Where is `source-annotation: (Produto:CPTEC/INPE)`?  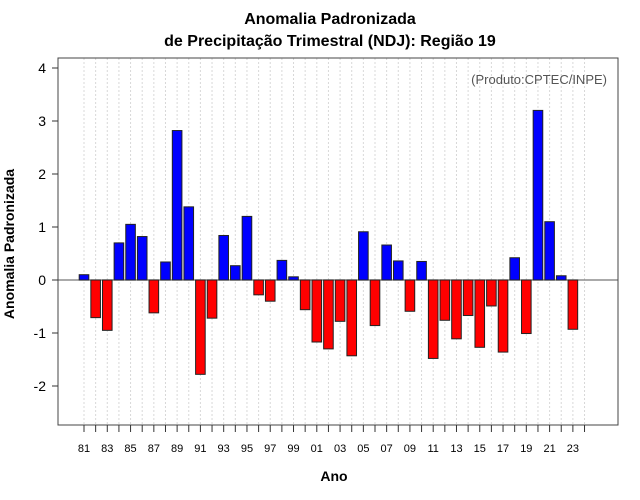 source-annotation: (Produto:CPTEC/INPE) is located at coordinates (539, 79).